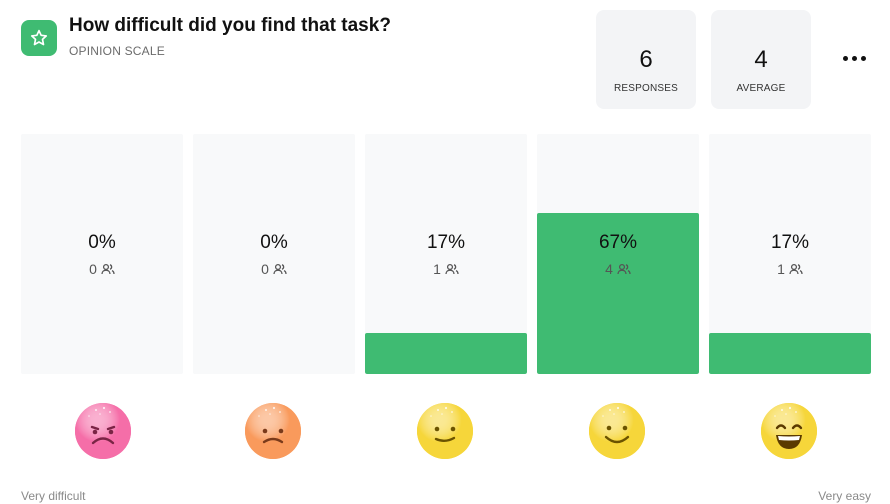 The width and height of the screenshot is (890, 504). I want to click on scale-end-label: Very easy, so click(844, 496).